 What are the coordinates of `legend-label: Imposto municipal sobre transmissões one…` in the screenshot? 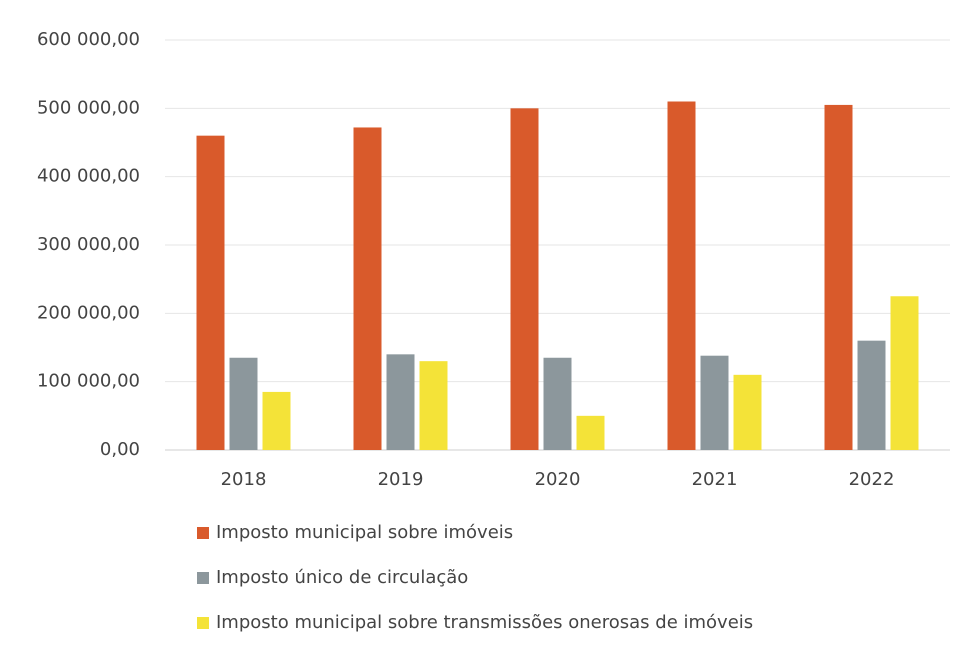 It's located at (484, 622).